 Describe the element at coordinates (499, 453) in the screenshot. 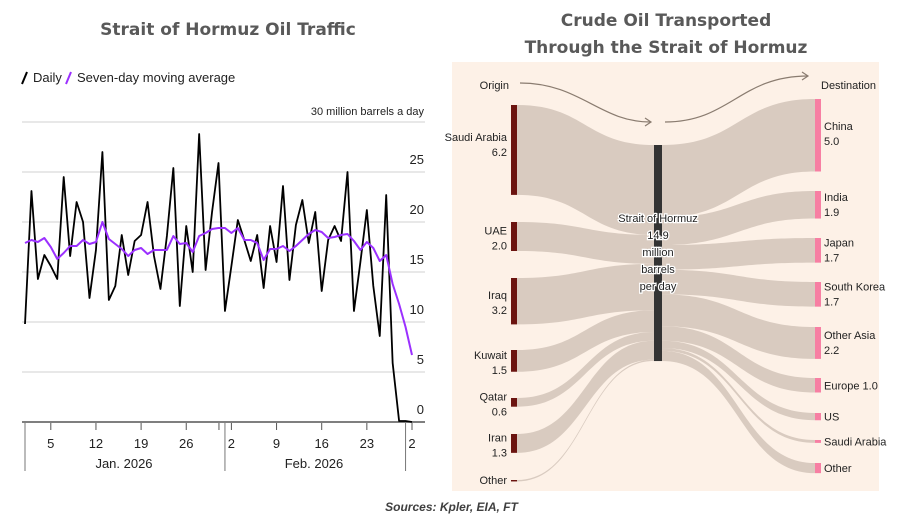

I see `origin-value: 1.3` at that location.